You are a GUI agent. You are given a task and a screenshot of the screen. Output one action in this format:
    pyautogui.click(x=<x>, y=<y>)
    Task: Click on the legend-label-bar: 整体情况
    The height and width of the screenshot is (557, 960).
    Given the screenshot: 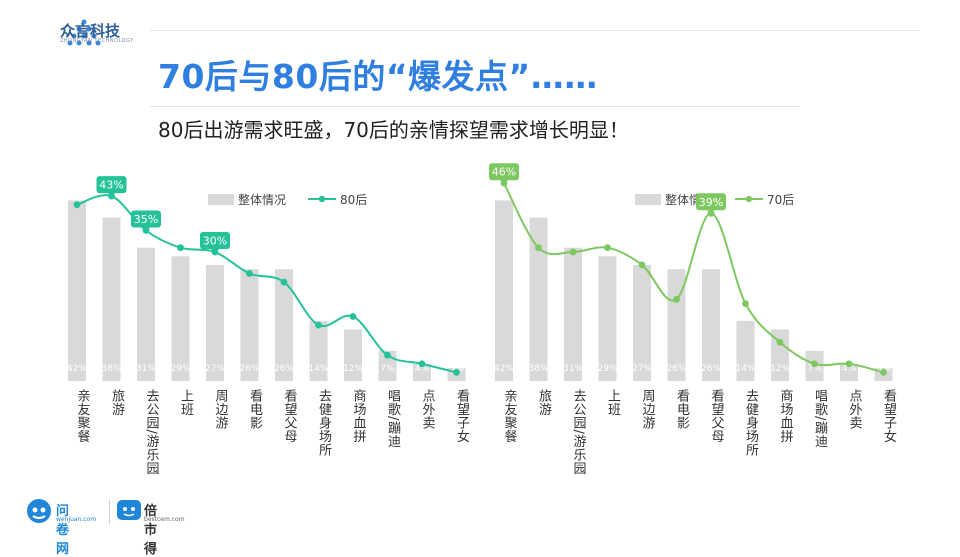 What is the action you would take?
    pyautogui.click(x=262, y=199)
    